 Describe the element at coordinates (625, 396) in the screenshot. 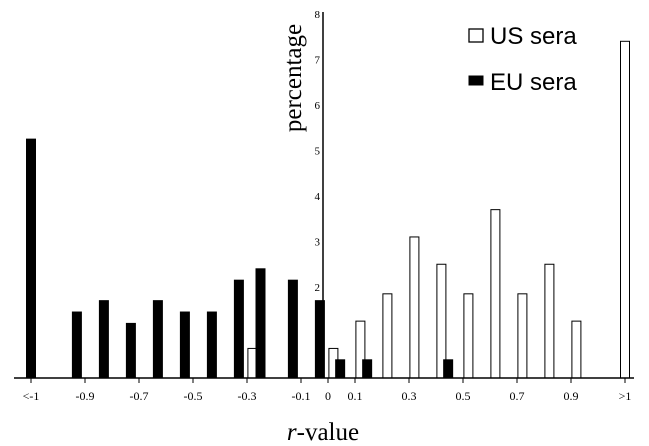

I see `x-tick-label: >1` at that location.